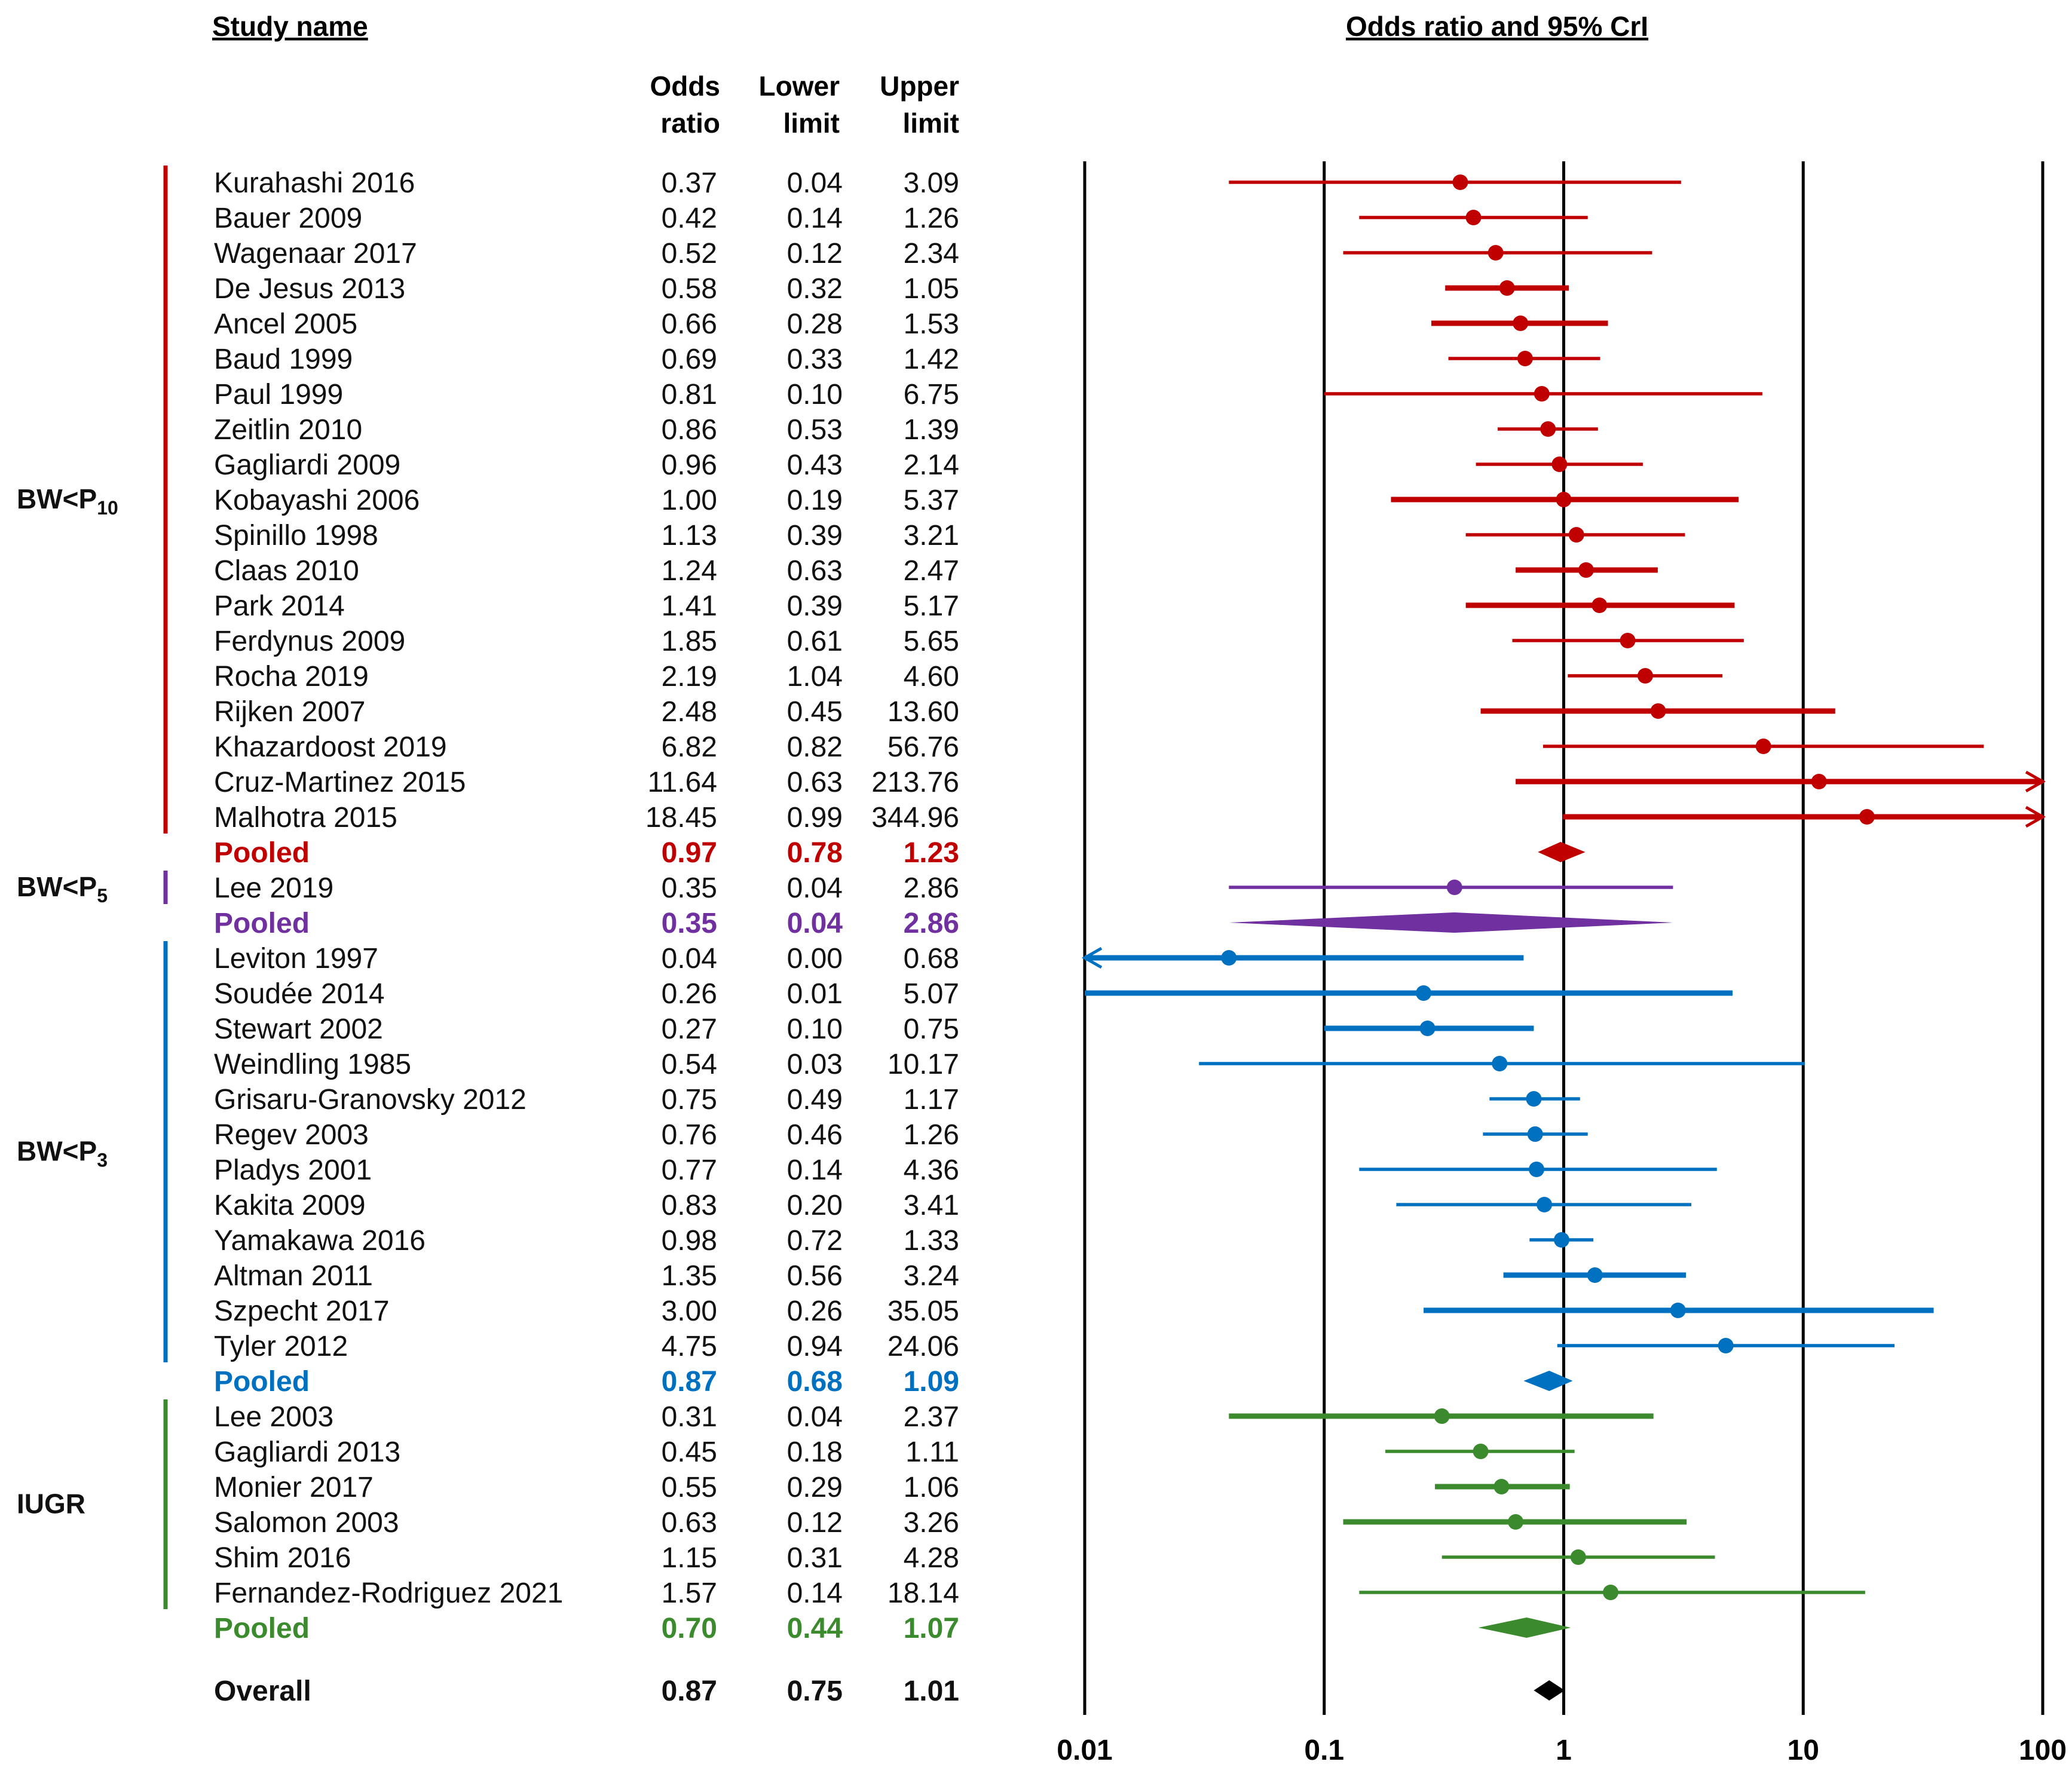 The image size is (2072, 1786). Describe the element at coordinates (815, 253) in the screenshot. I see `group-0-study-2-lower: 0.12` at that location.